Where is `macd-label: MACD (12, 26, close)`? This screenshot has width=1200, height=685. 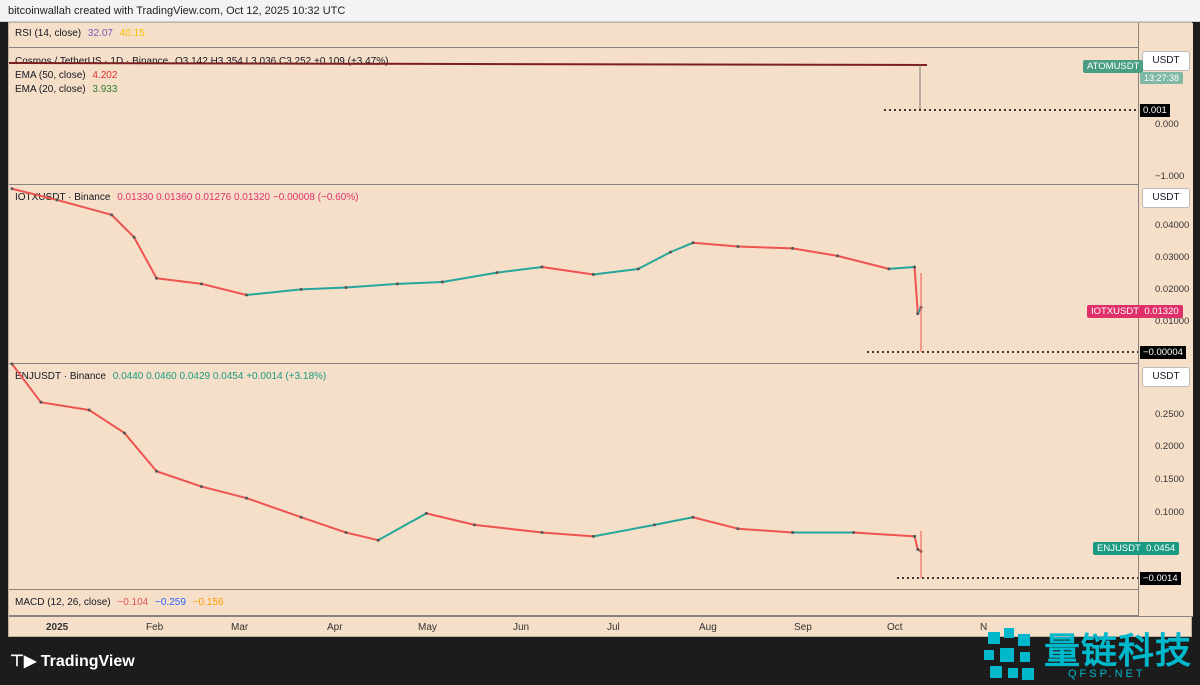 macd-label: MACD (12, 26, close) is located at coordinates (63, 602).